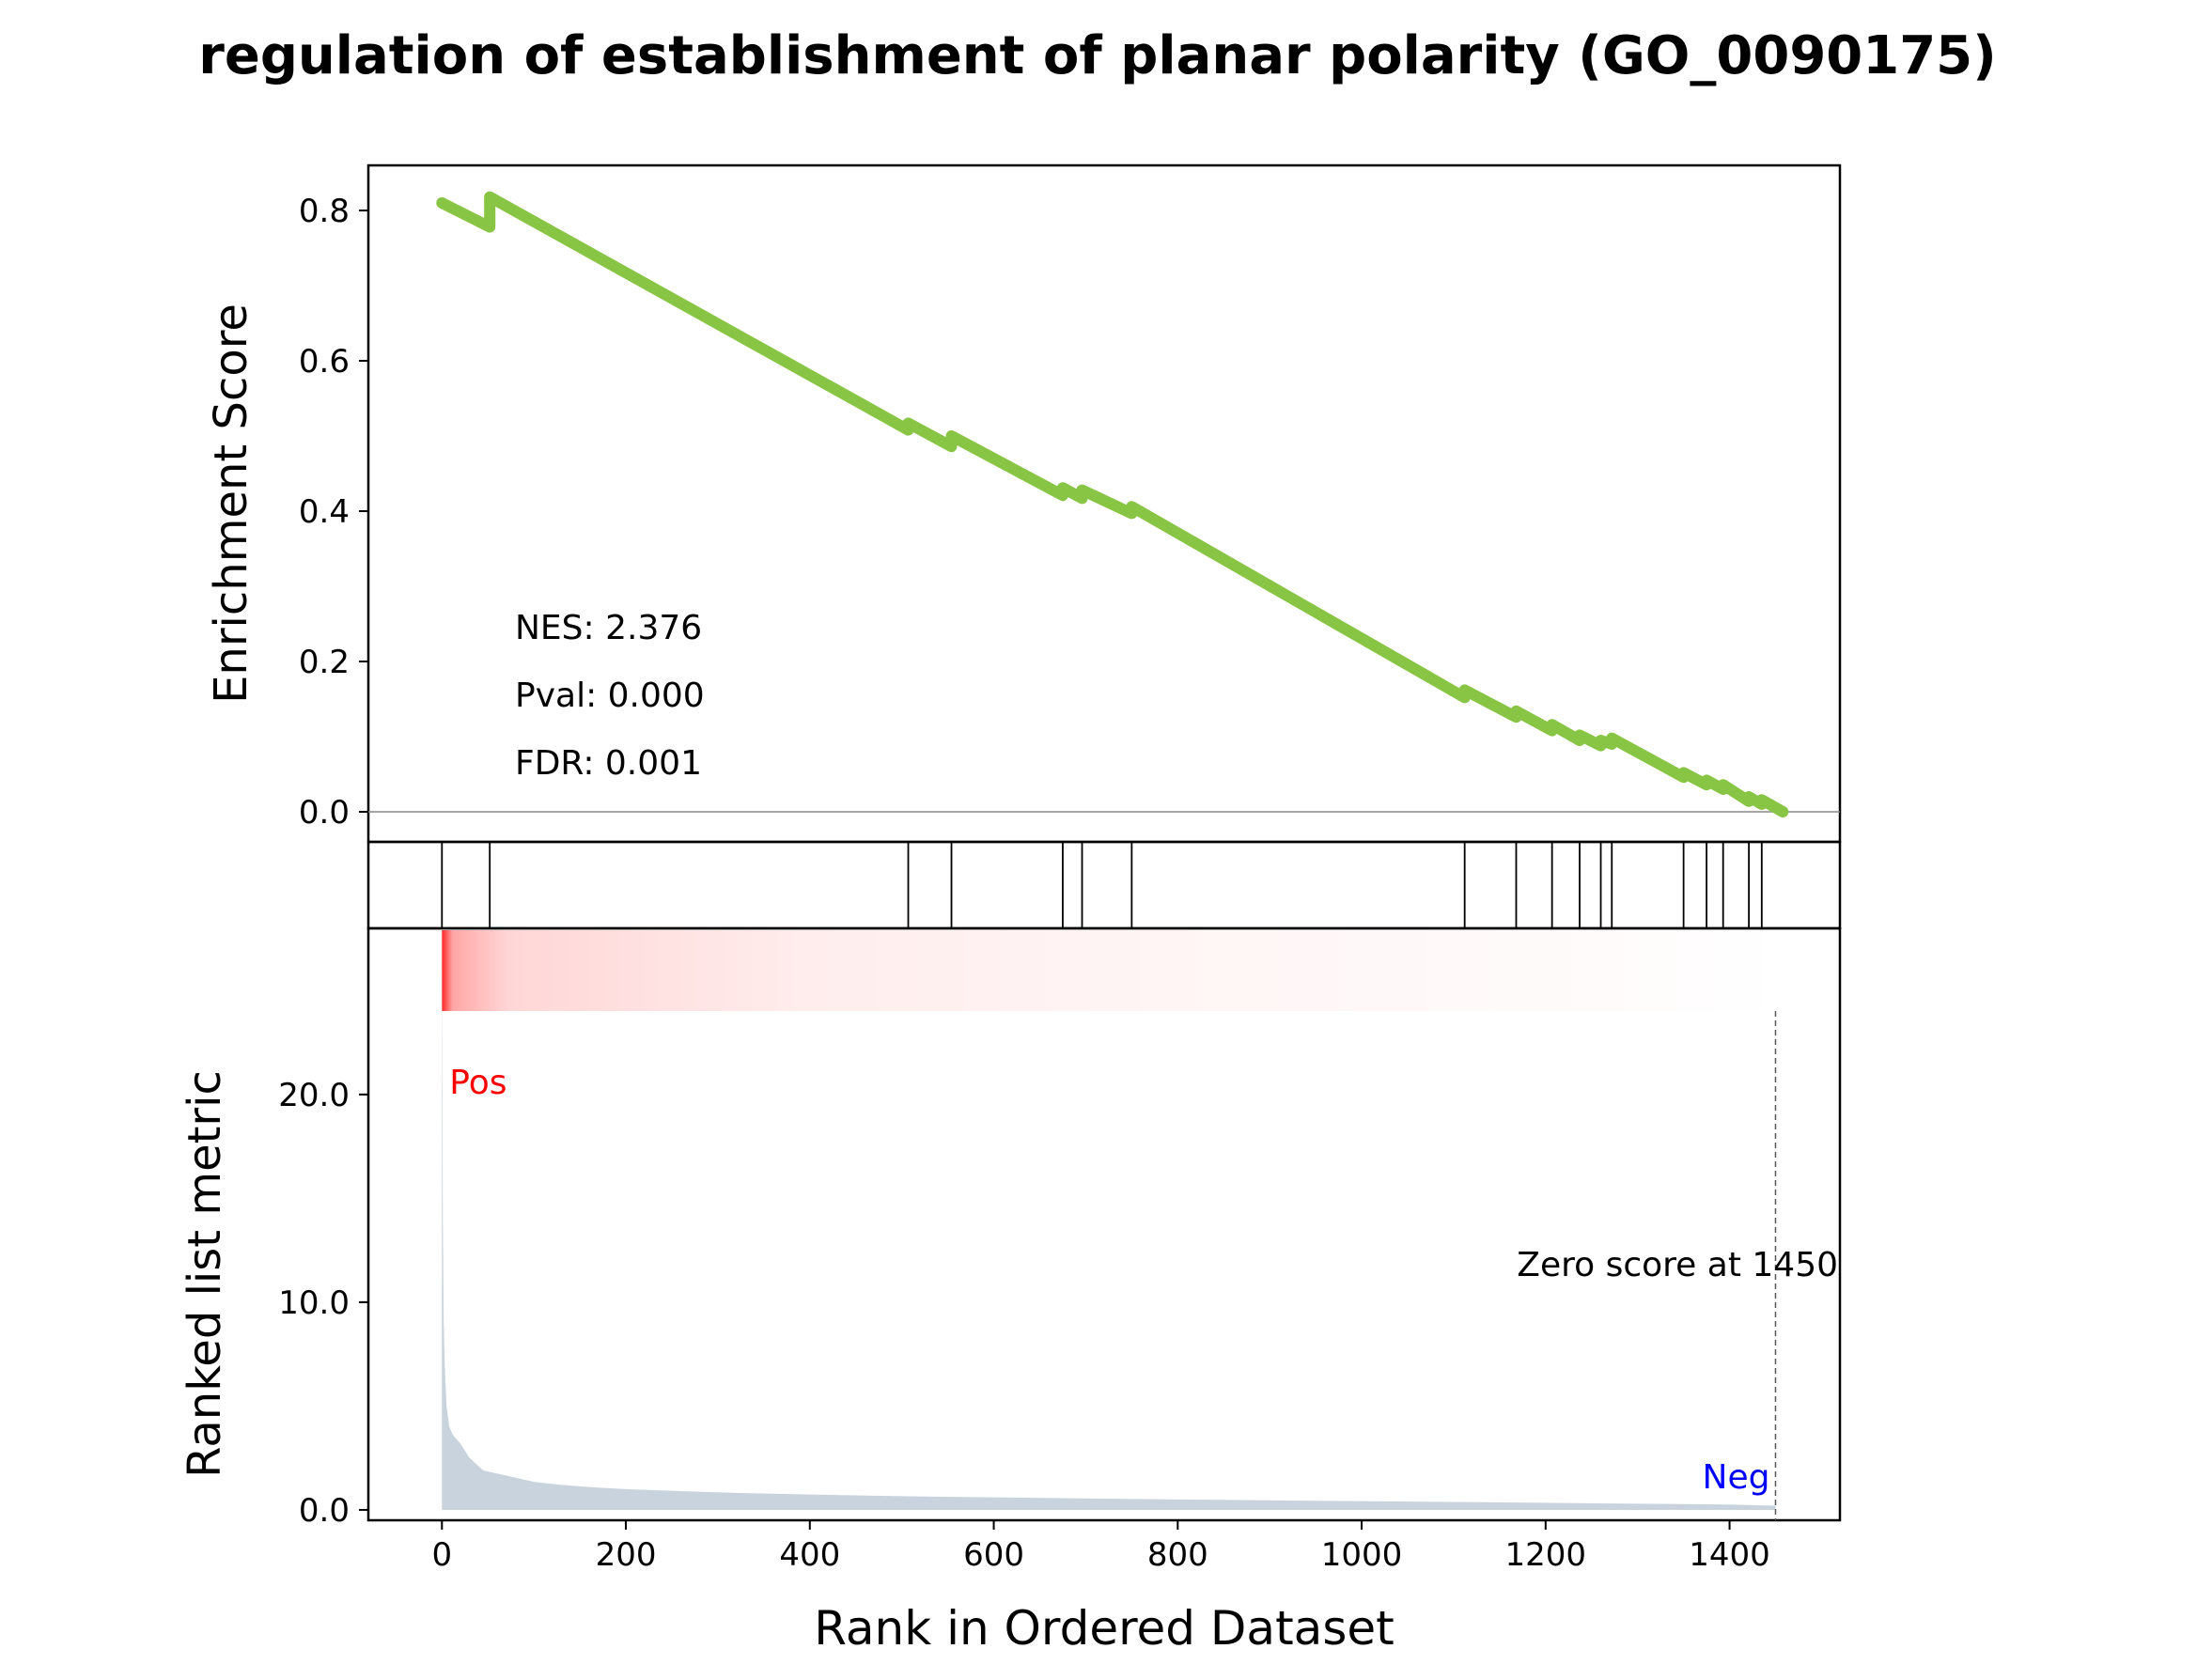 The width and height of the screenshot is (2197, 1680). What do you see at coordinates (1546, 1555) in the screenshot?
I see `x-tick-label: 1200` at bounding box center [1546, 1555].